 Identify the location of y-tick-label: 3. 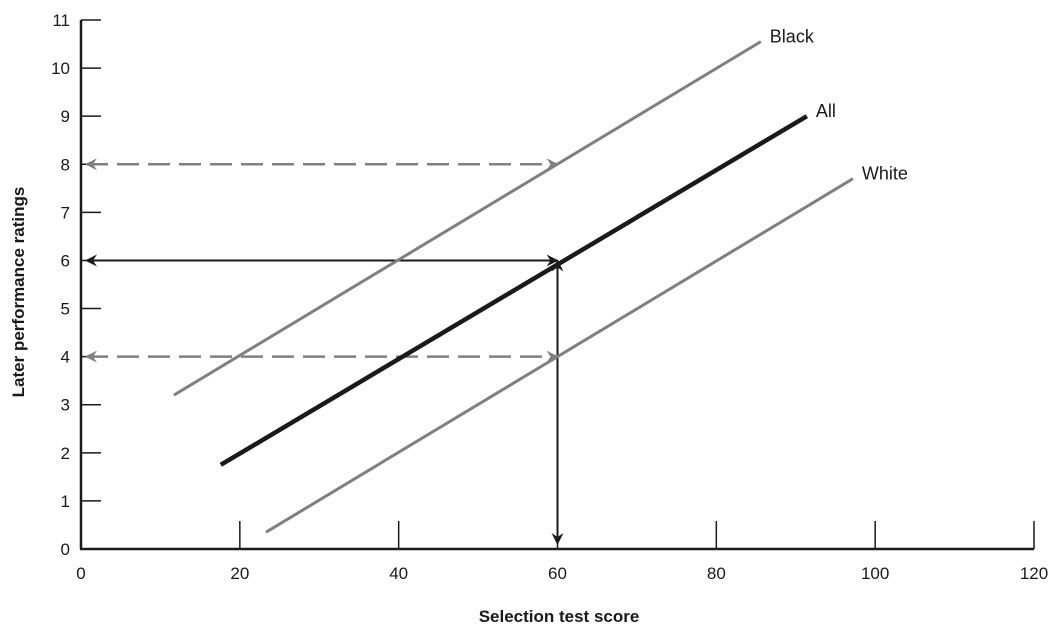
(65, 405).